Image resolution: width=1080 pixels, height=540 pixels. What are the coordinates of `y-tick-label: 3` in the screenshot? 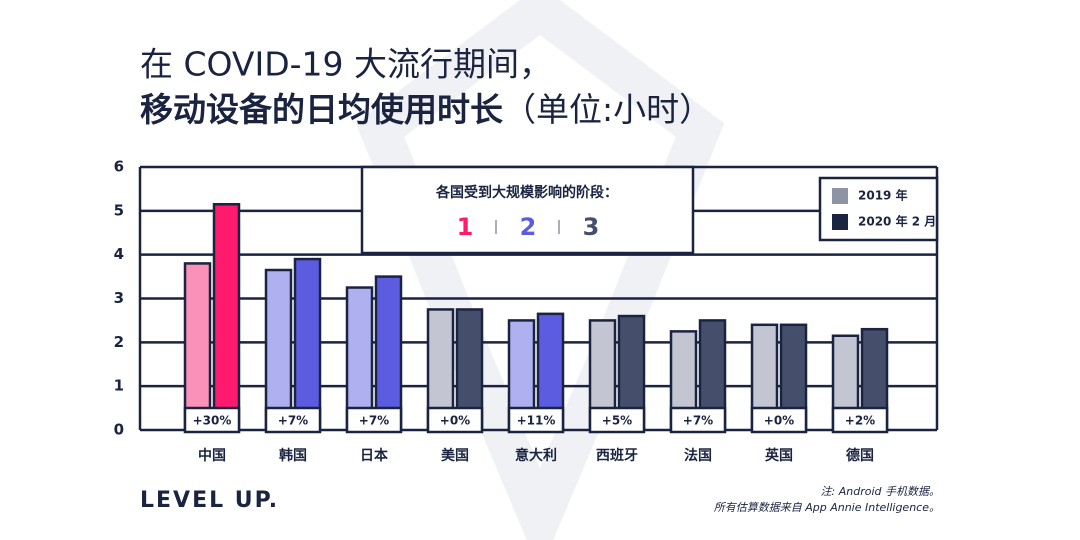 It's located at (119, 298).